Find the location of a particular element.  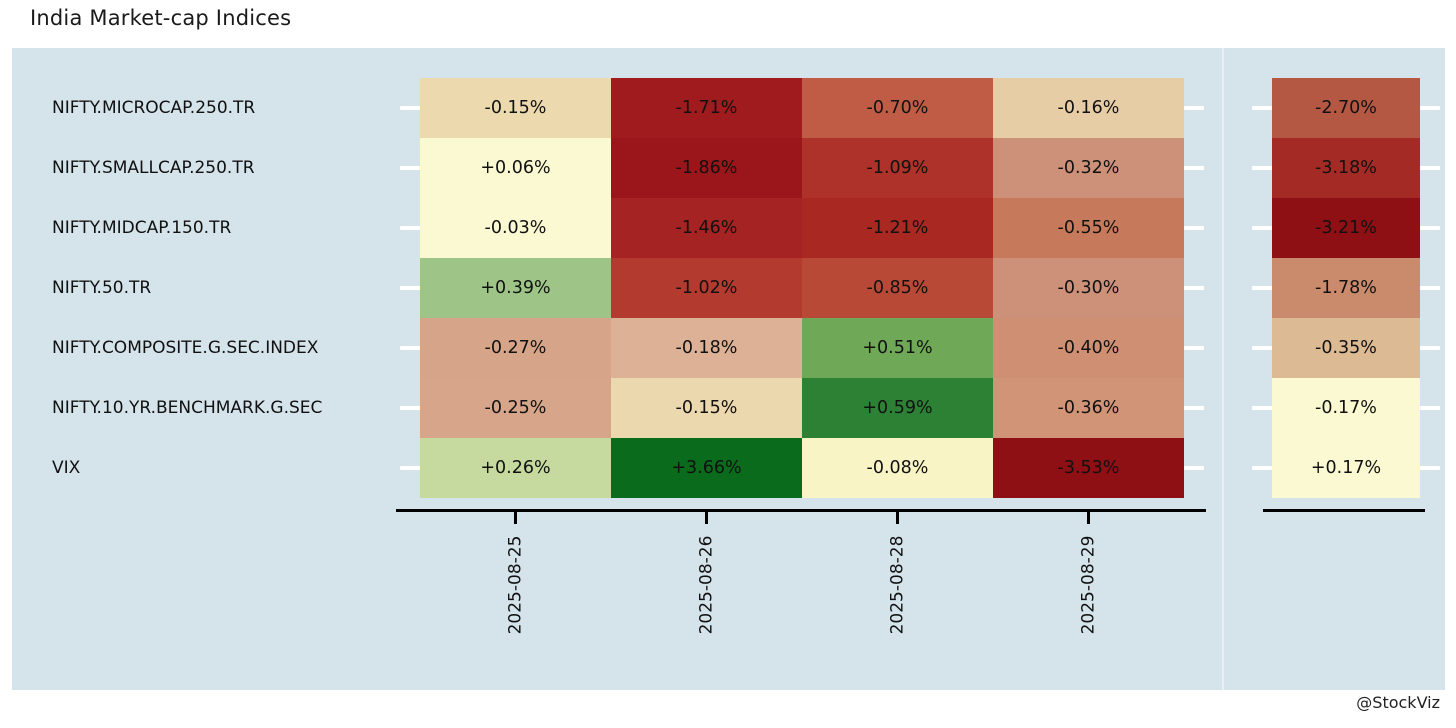

heatmap-cell: -0.40% is located at coordinates (1088, 348).